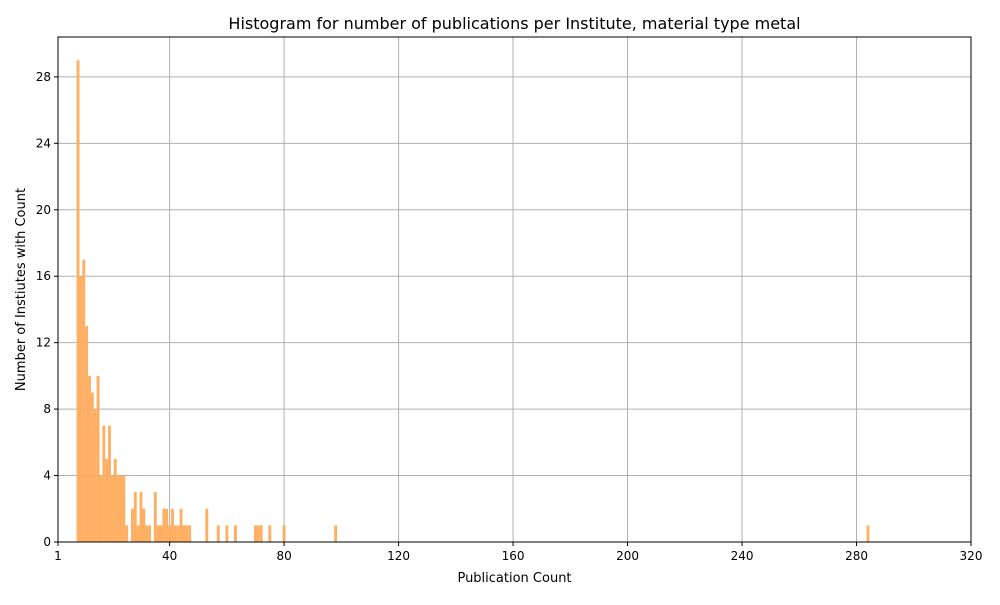 The width and height of the screenshot is (1000, 605). I want to click on x-tick-label: 320, so click(971, 556).